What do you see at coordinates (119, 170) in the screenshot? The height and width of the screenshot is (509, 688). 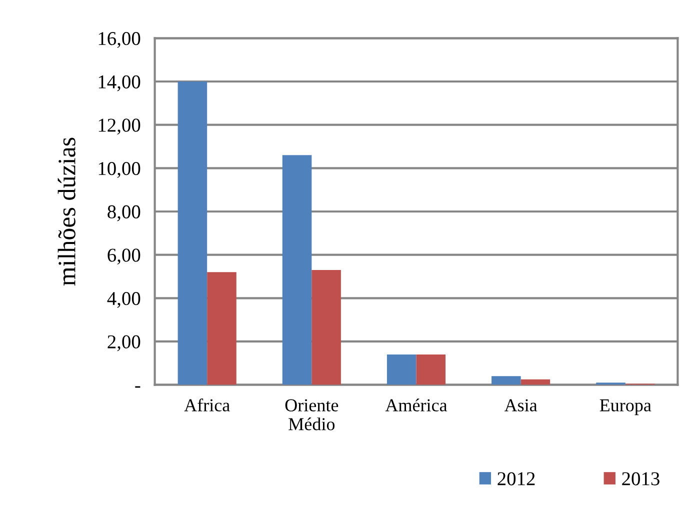 I see `y-tick-label: 10,00` at bounding box center [119, 170].